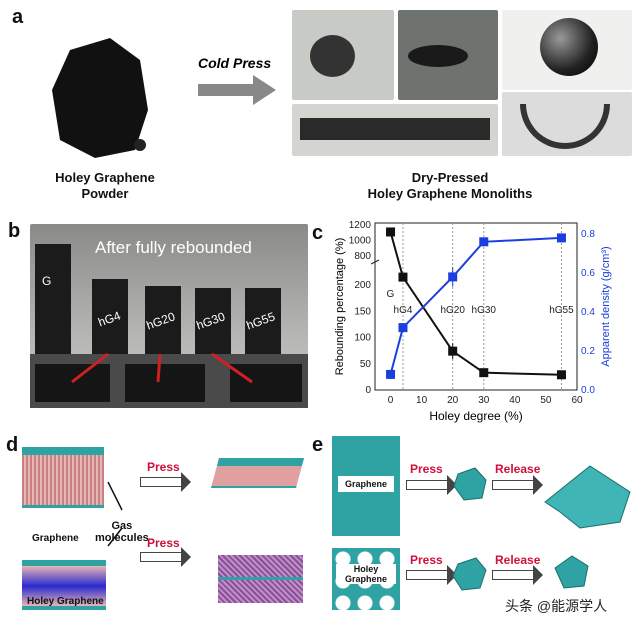 Image resolution: width=640 pixels, height=620 pixels. Describe the element at coordinates (470, 484) in the screenshot. I see `crumpled-graphene-icon` at that location.